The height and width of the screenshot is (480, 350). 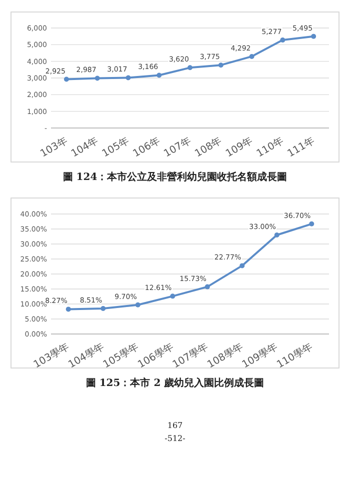 What do you see at coordinates (177, 147) in the screenshot?
I see `x-tick-label: 107年` at bounding box center [177, 147].